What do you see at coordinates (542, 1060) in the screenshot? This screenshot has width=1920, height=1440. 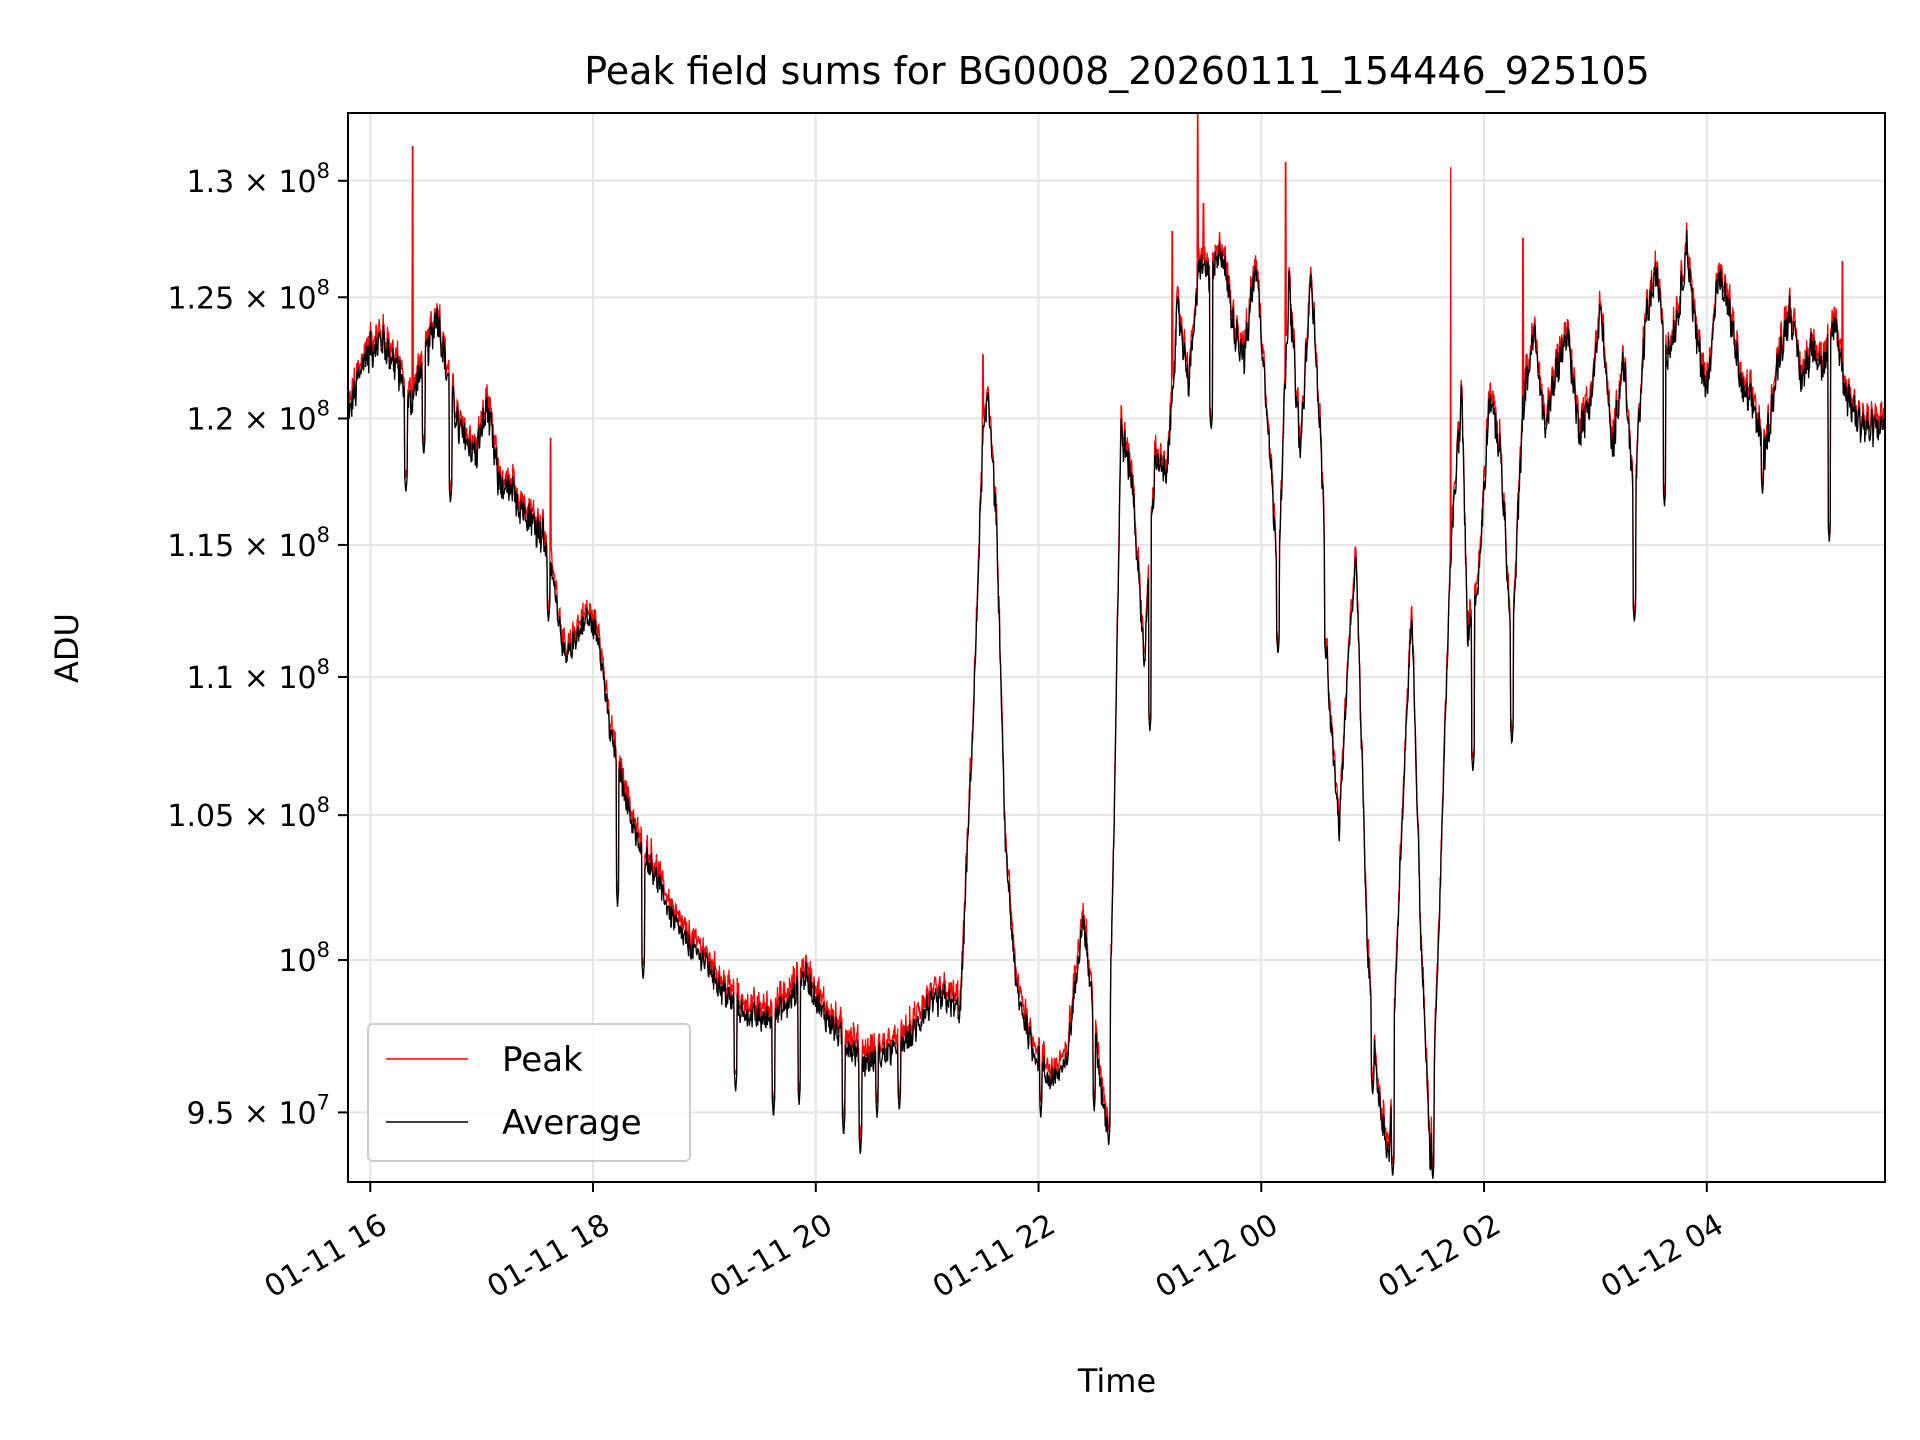 I see `legend-peak-label: Peak` at bounding box center [542, 1060].